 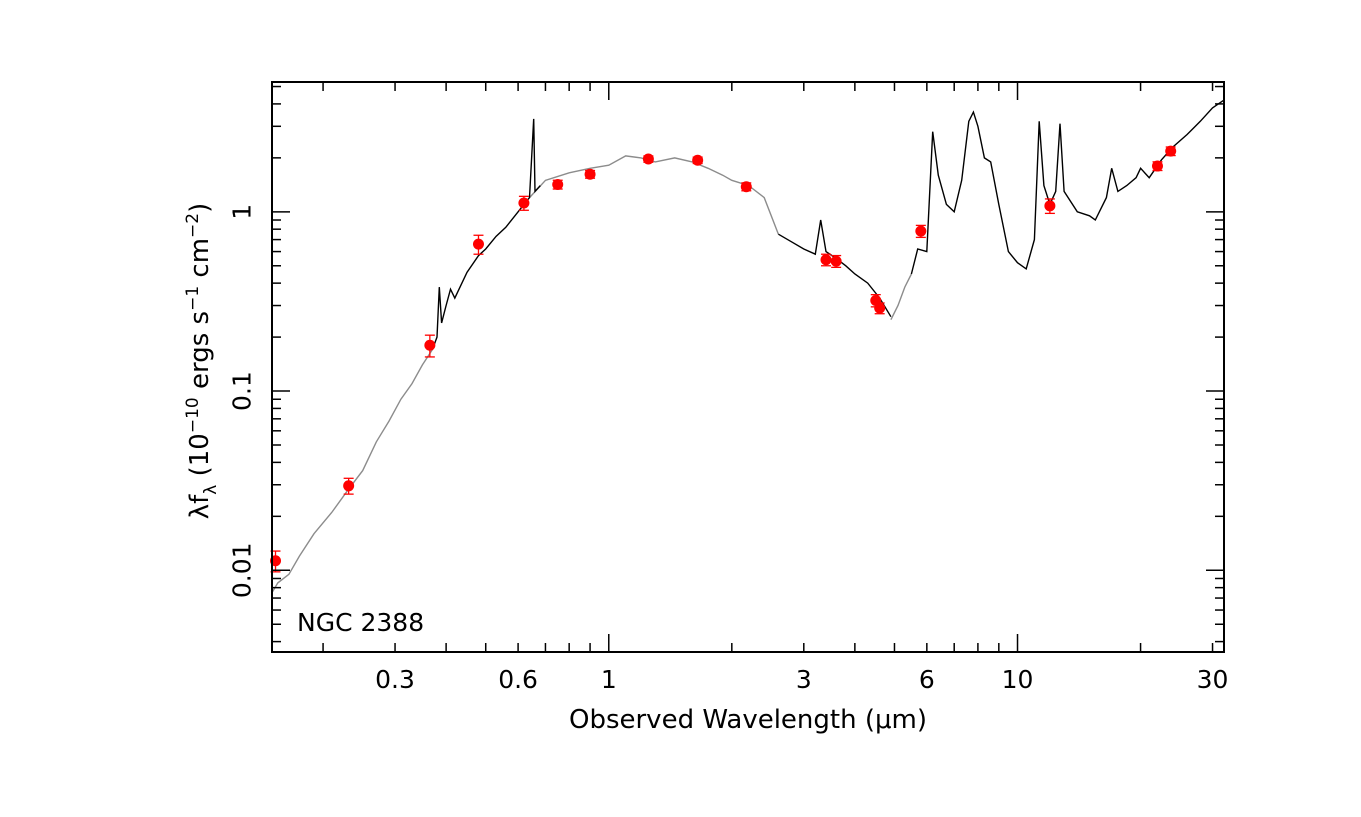 What do you see at coordinates (193, 225) in the screenshot?
I see `y-axis-title-sup3: −2` at bounding box center [193, 225].